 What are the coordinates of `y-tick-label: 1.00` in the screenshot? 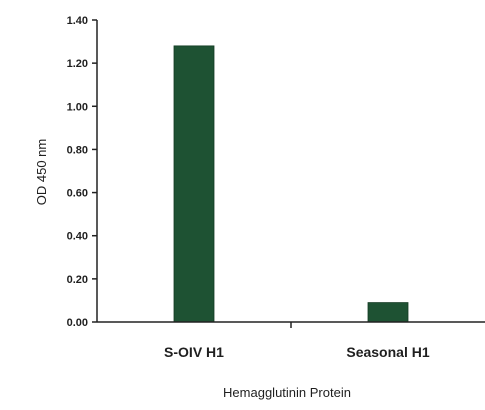 It's located at (77, 107).